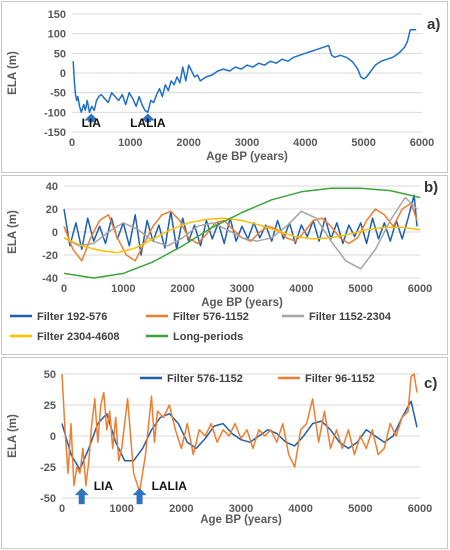 This screenshot has width=450, height=550. Describe the element at coordinates (350, 317) in the screenshot. I see `legend-label: Filter 1152-2304` at that location.